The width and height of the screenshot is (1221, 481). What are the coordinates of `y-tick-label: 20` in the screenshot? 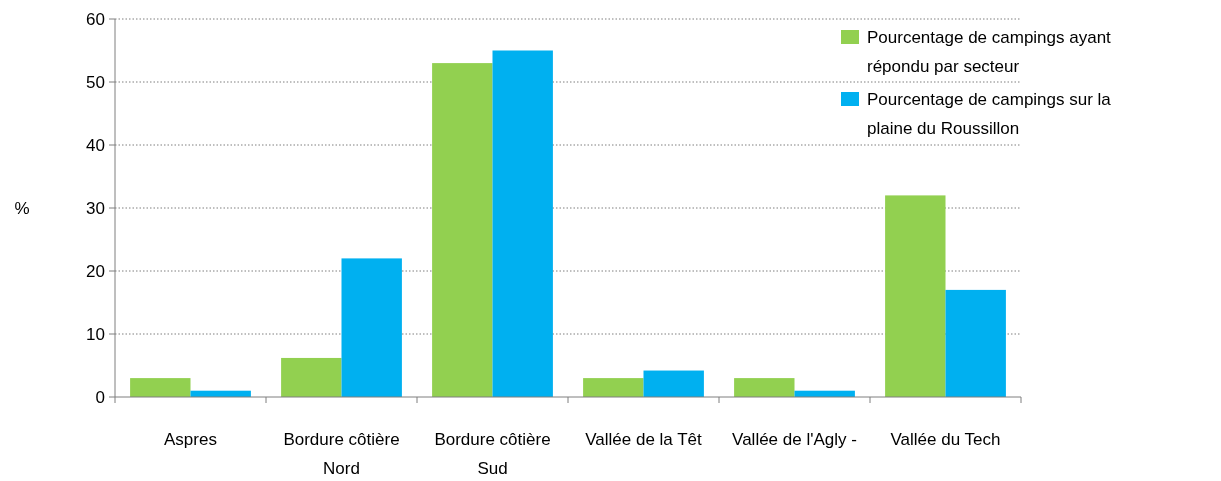 It's located at (95, 271).